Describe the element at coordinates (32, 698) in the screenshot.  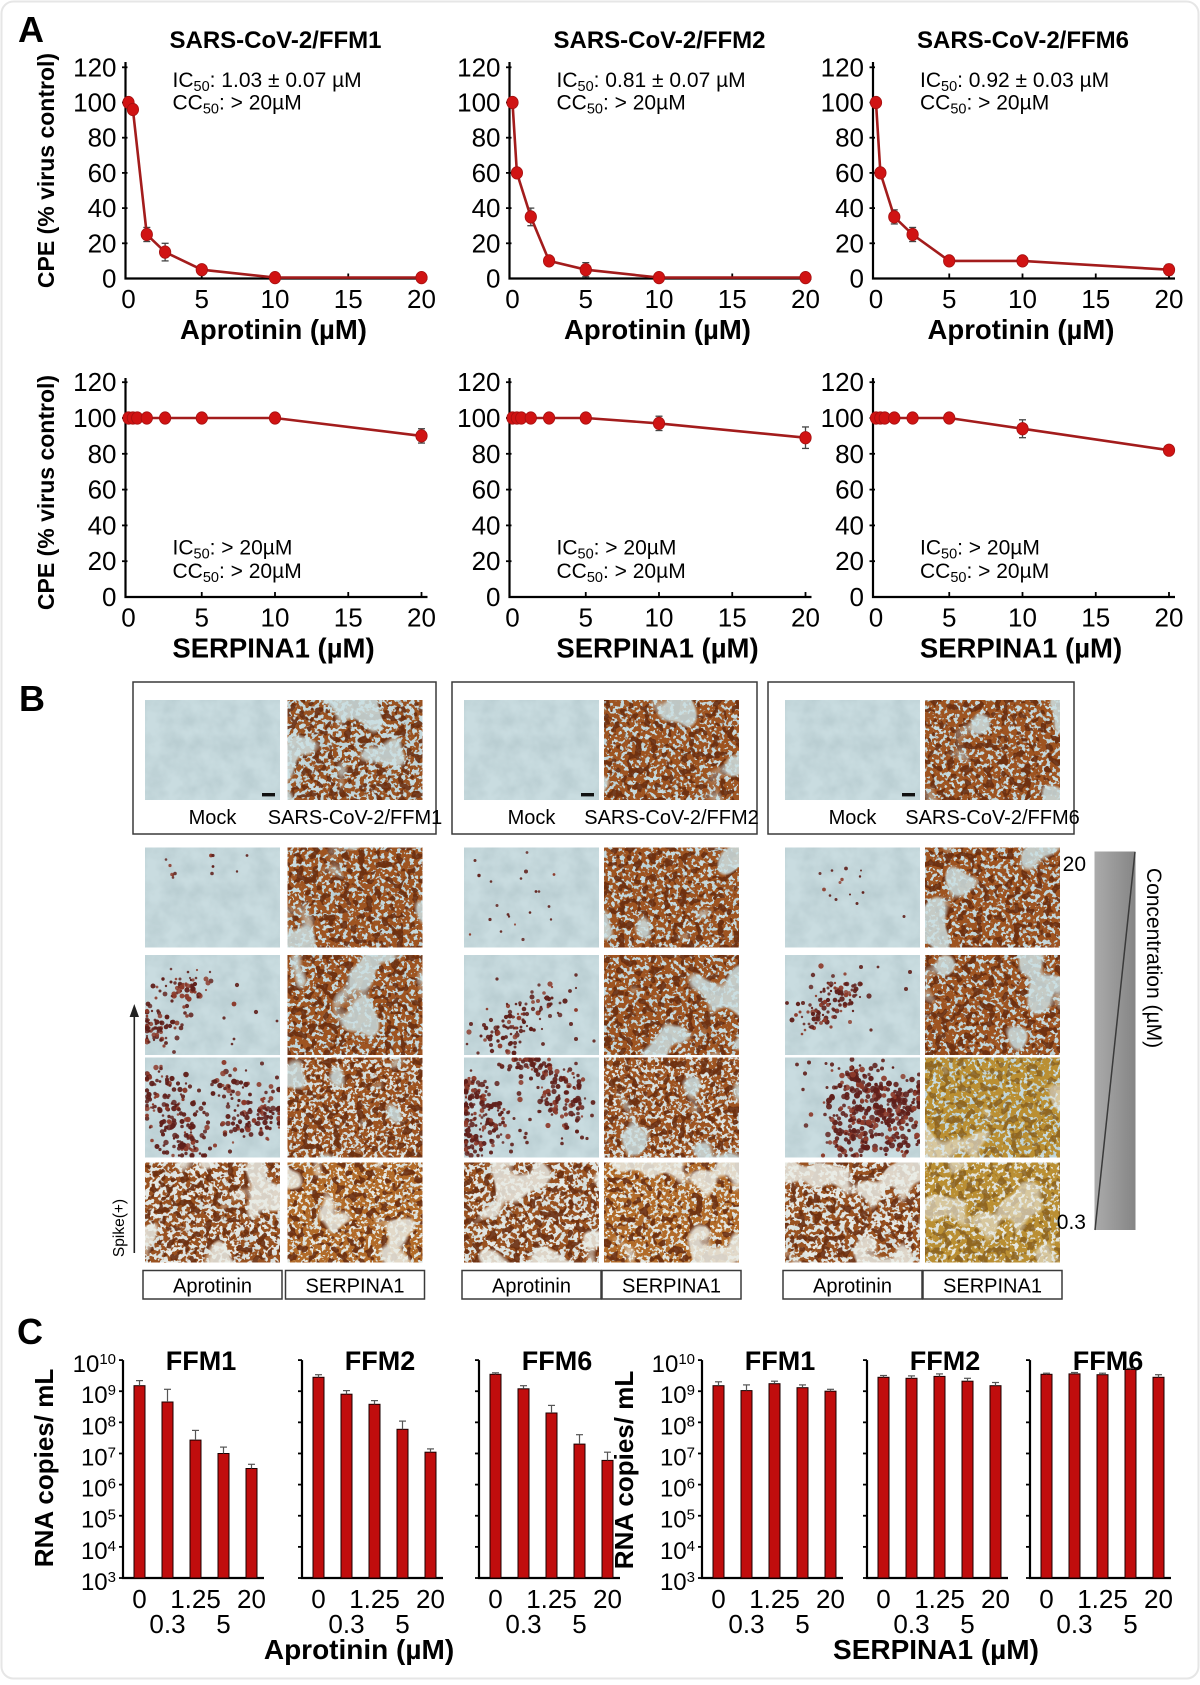
I see `svg-text: B` at that location.